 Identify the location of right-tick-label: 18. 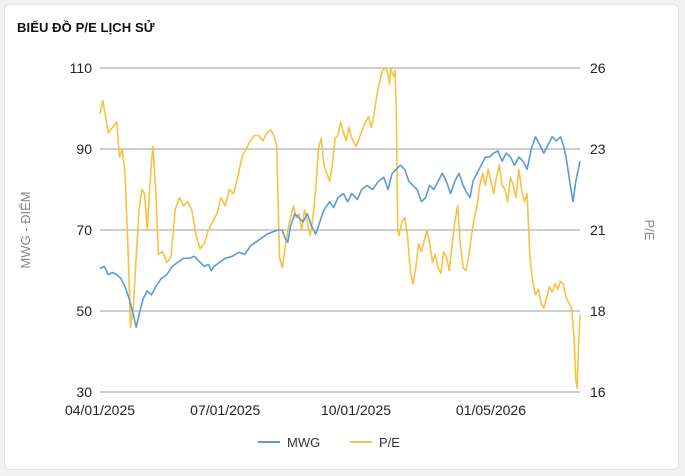
(598, 311).